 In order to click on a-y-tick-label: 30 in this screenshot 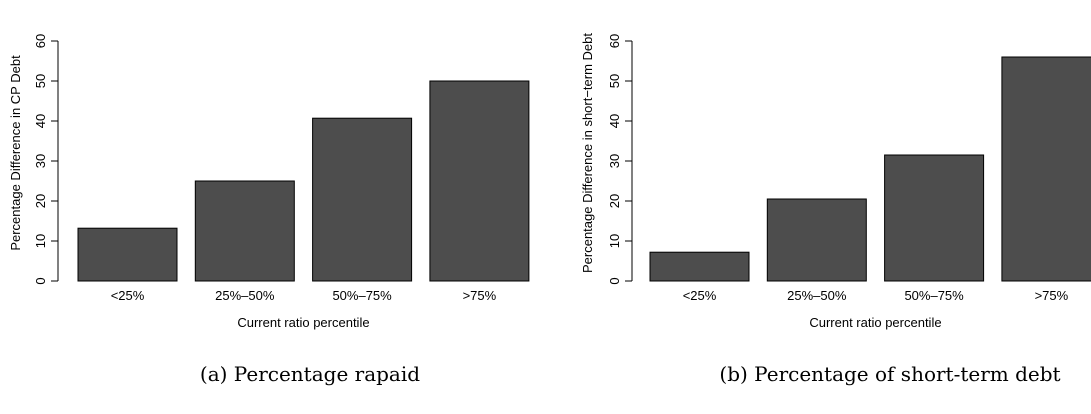, I will do `click(40, 161)`.